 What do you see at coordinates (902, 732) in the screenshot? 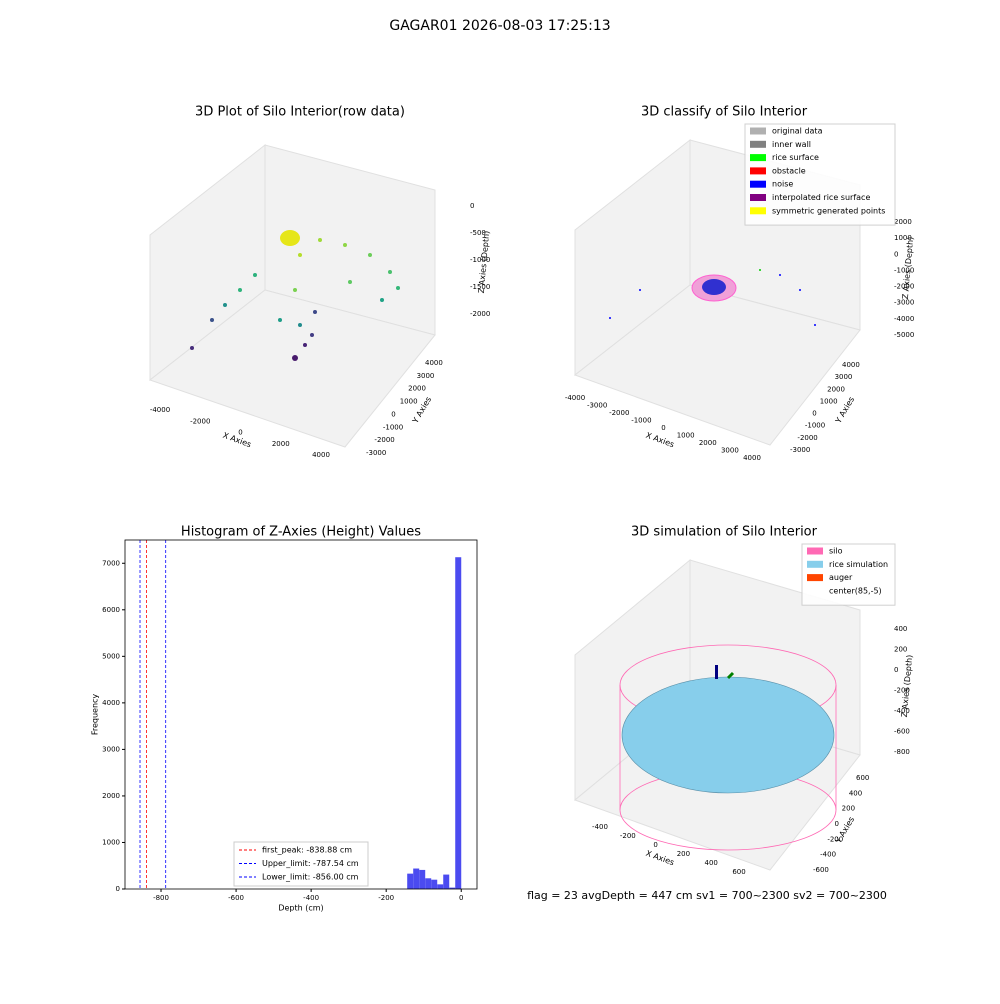
I see `z-tick-label: -600` at bounding box center [902, 732].